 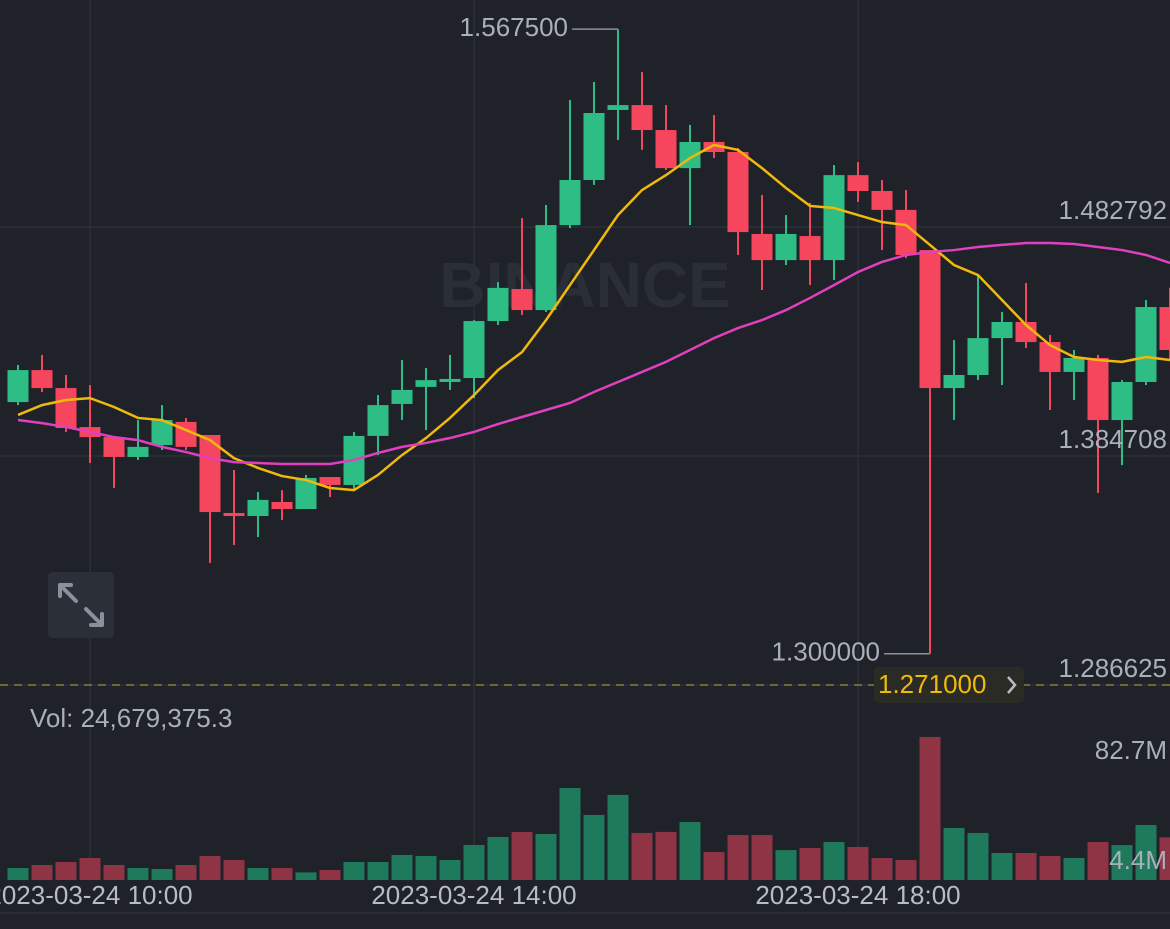 I want to click on x-tick-label: 2023-03-24 14:00, so click(x=473, y=895).